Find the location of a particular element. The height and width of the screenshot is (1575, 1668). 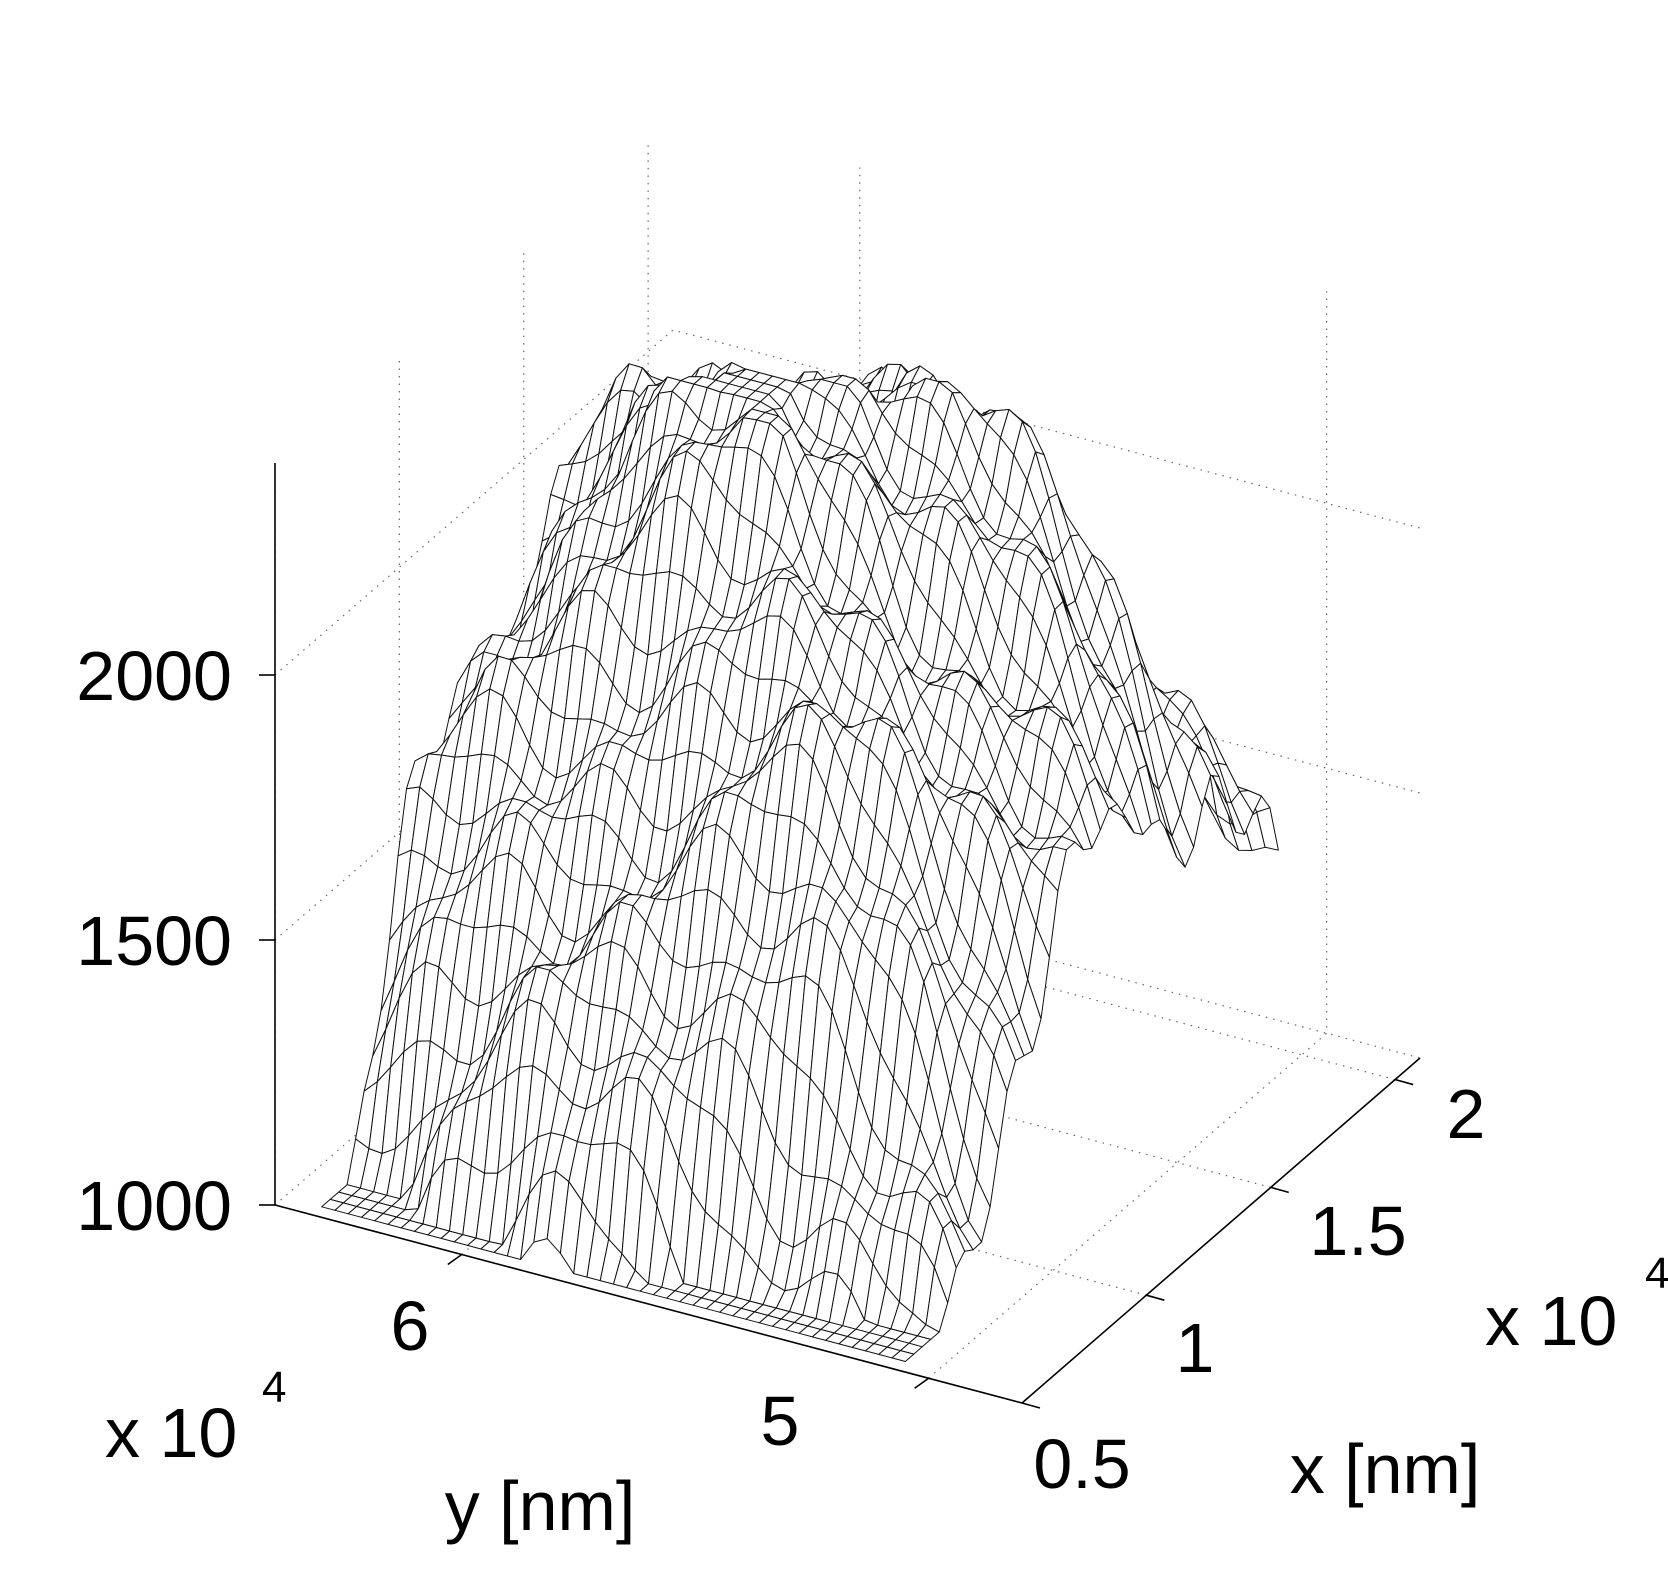

z-tick-label-2000: 2000 is located at coordinates (154, 676).